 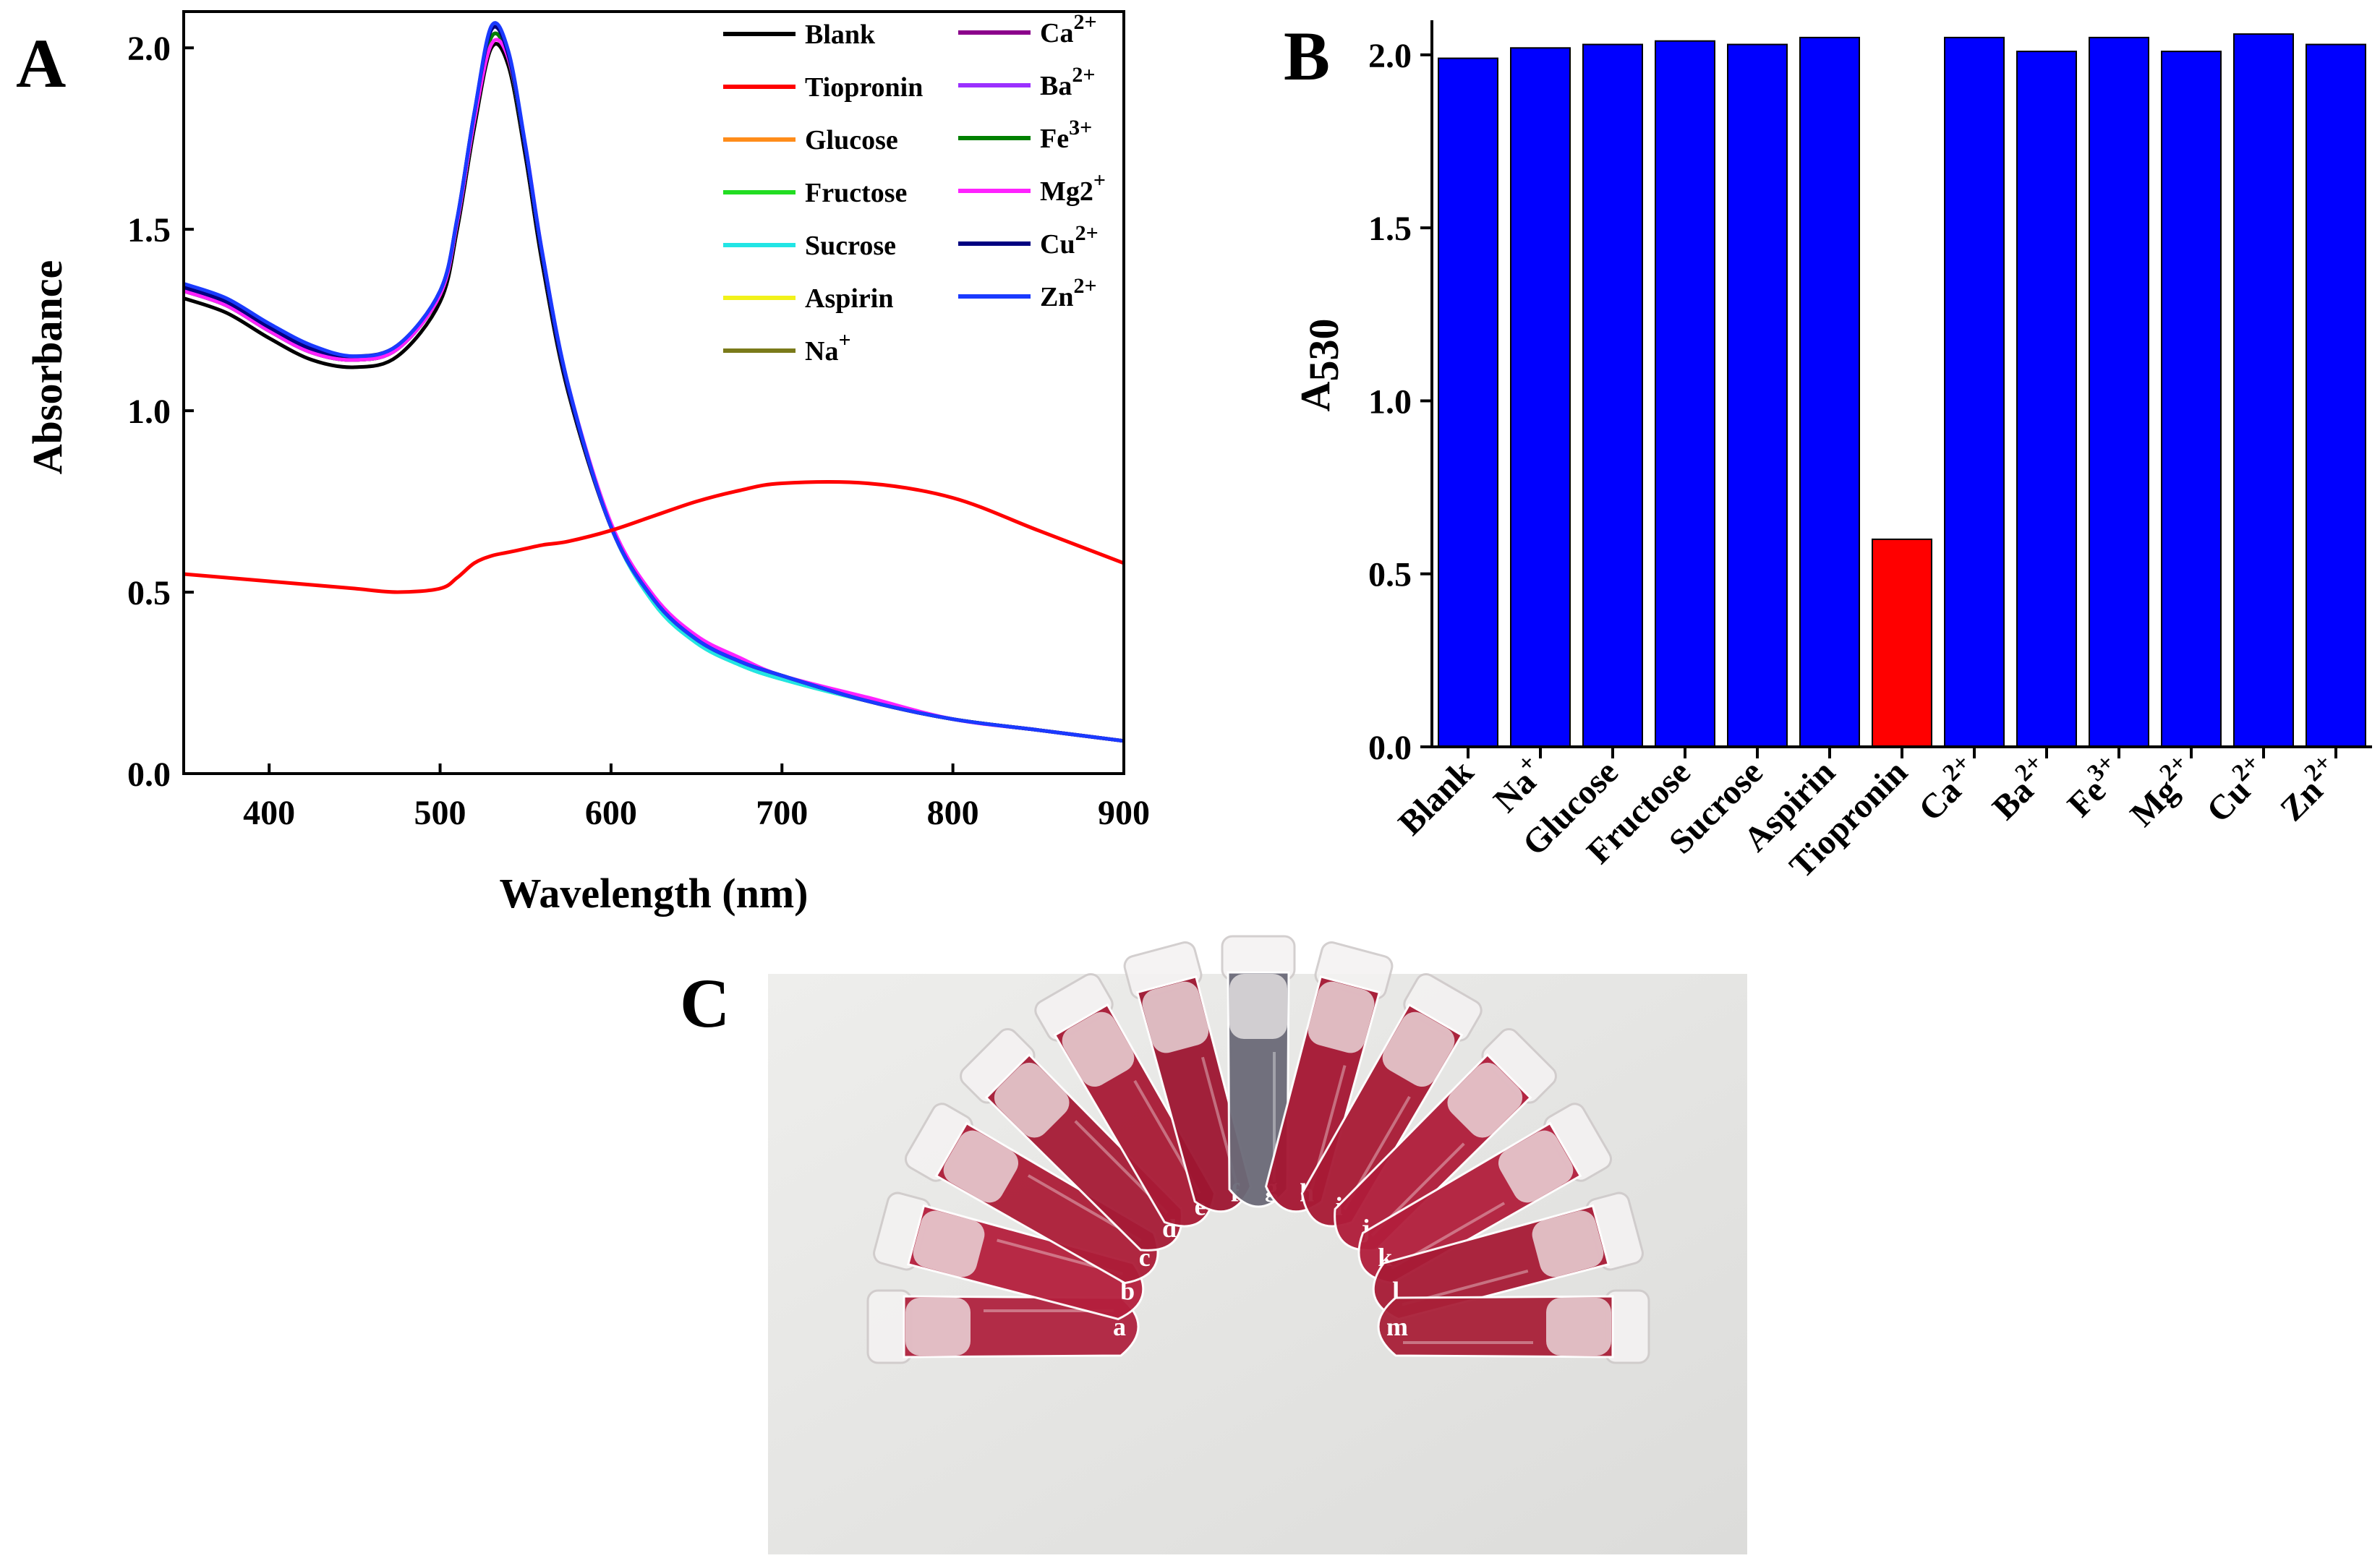 I want to click on legend-label-cu: Cu2+, so click(x=1069, y=240).